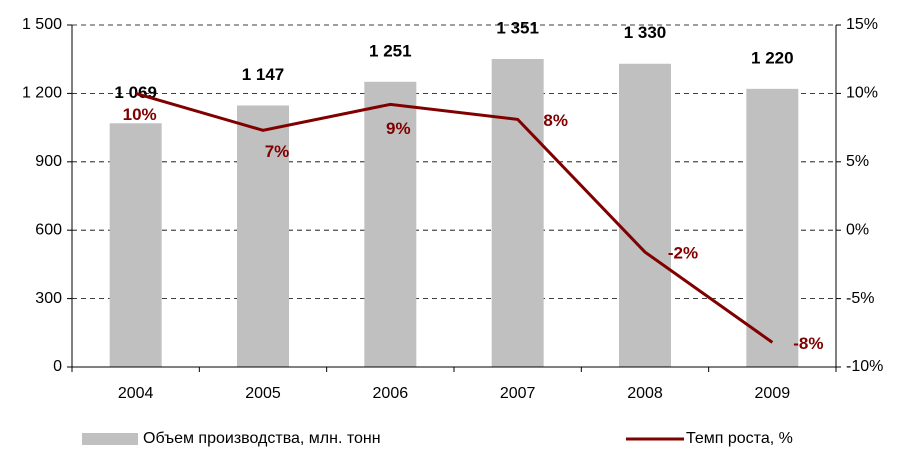  Describe the element at coordinates (683, 253) in the screenshot. I see `line-value-label: -2%` at that location.